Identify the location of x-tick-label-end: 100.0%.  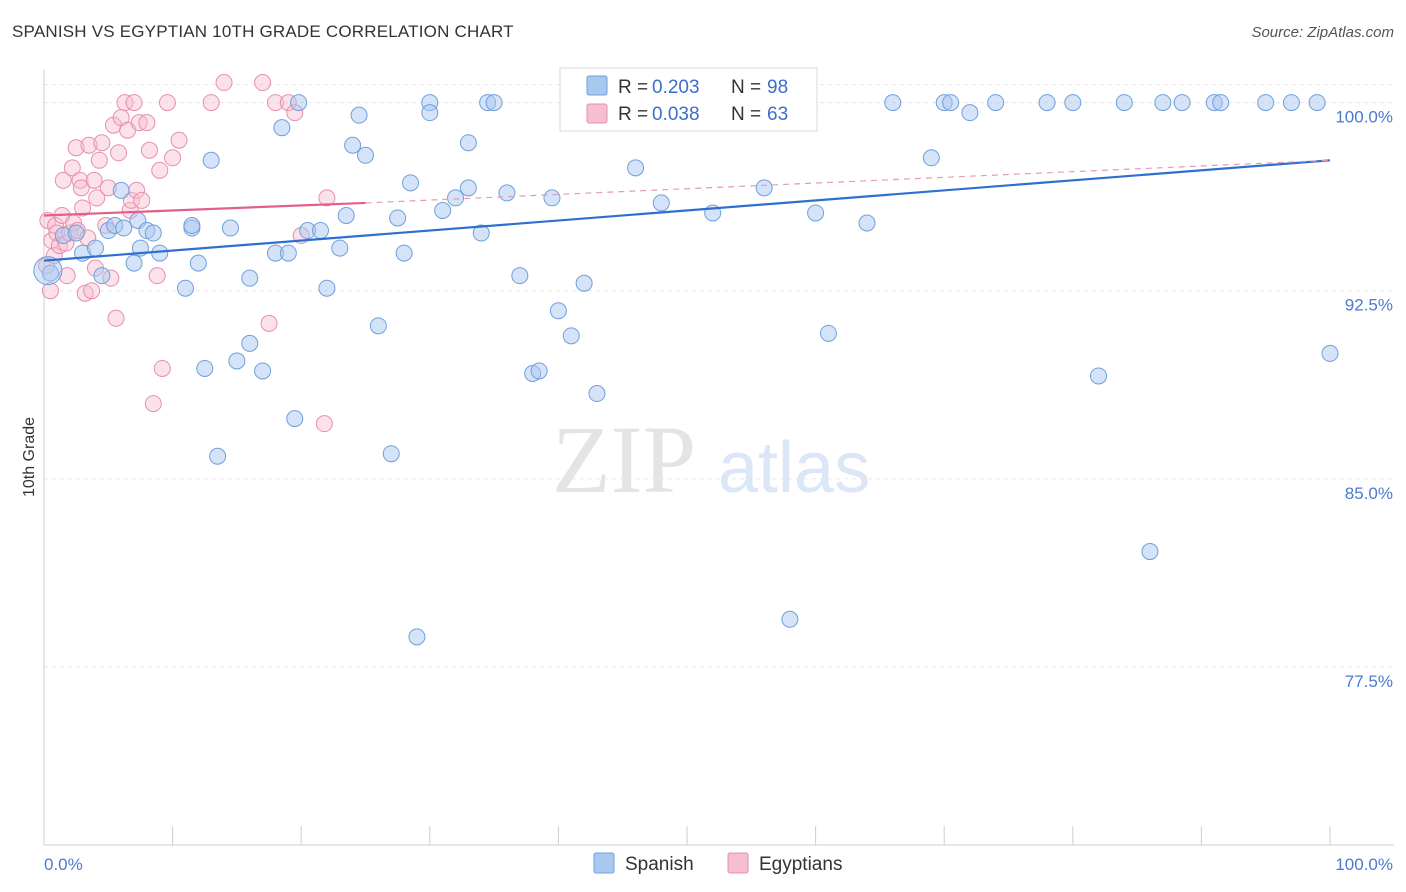
(1364, 864).